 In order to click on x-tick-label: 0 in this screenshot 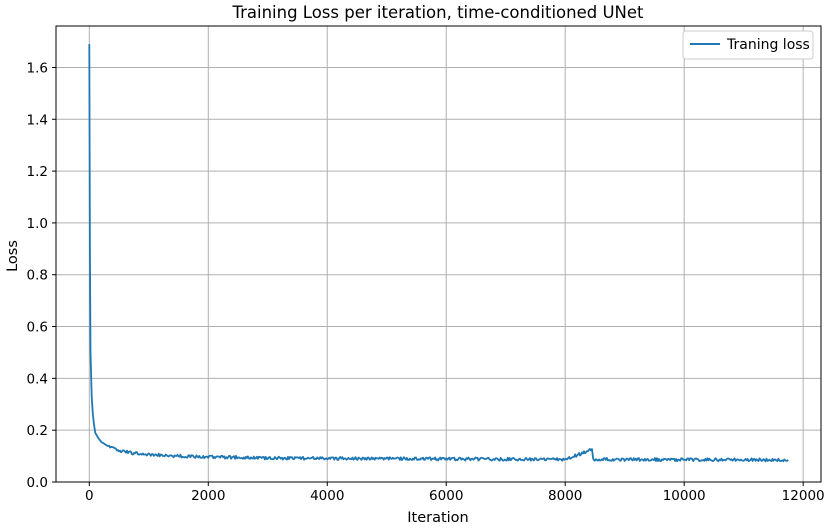, I will do `click(89, 496)`.